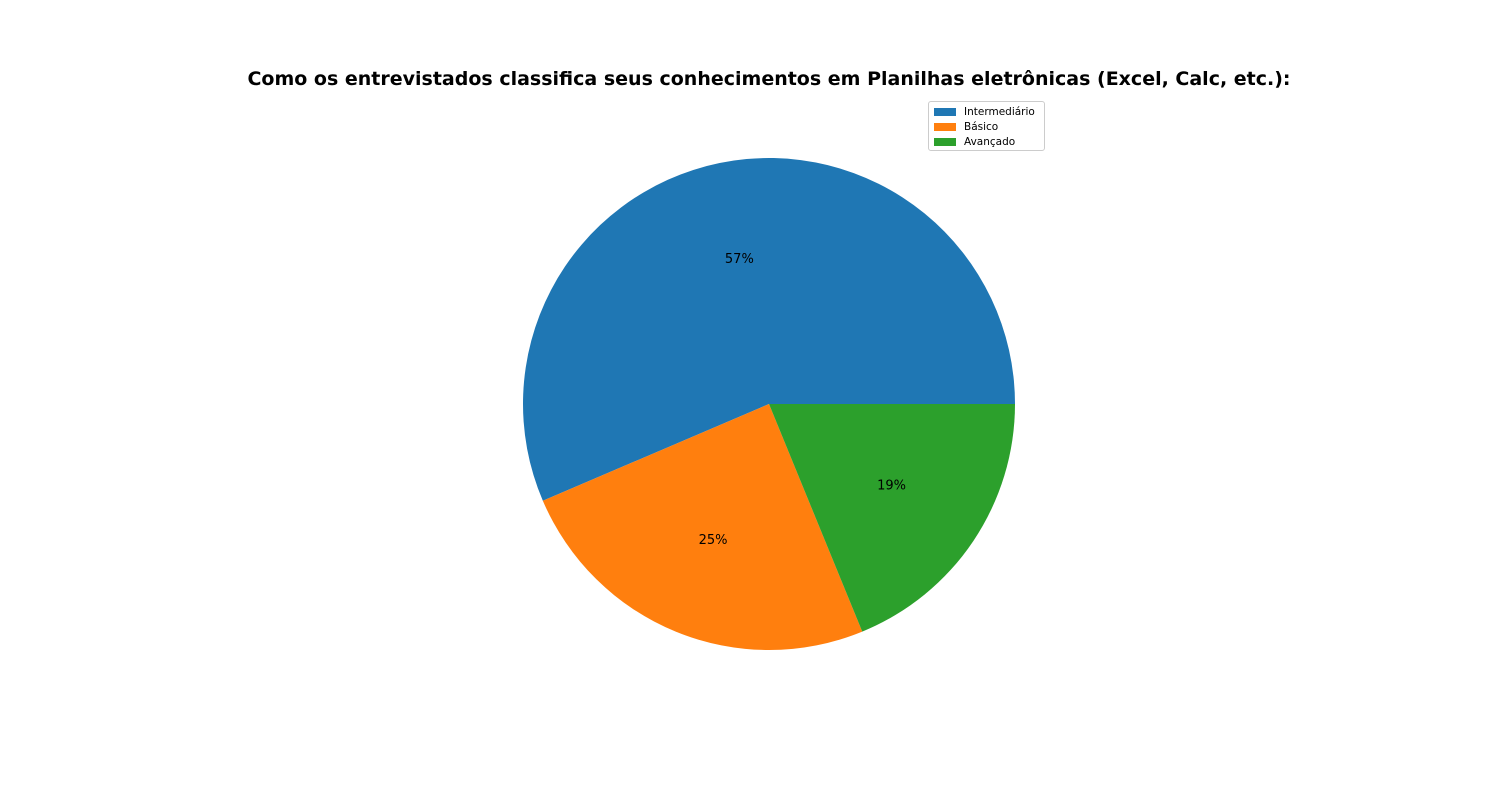  I want to click on legend-item: Avançado, so click(974, 142).